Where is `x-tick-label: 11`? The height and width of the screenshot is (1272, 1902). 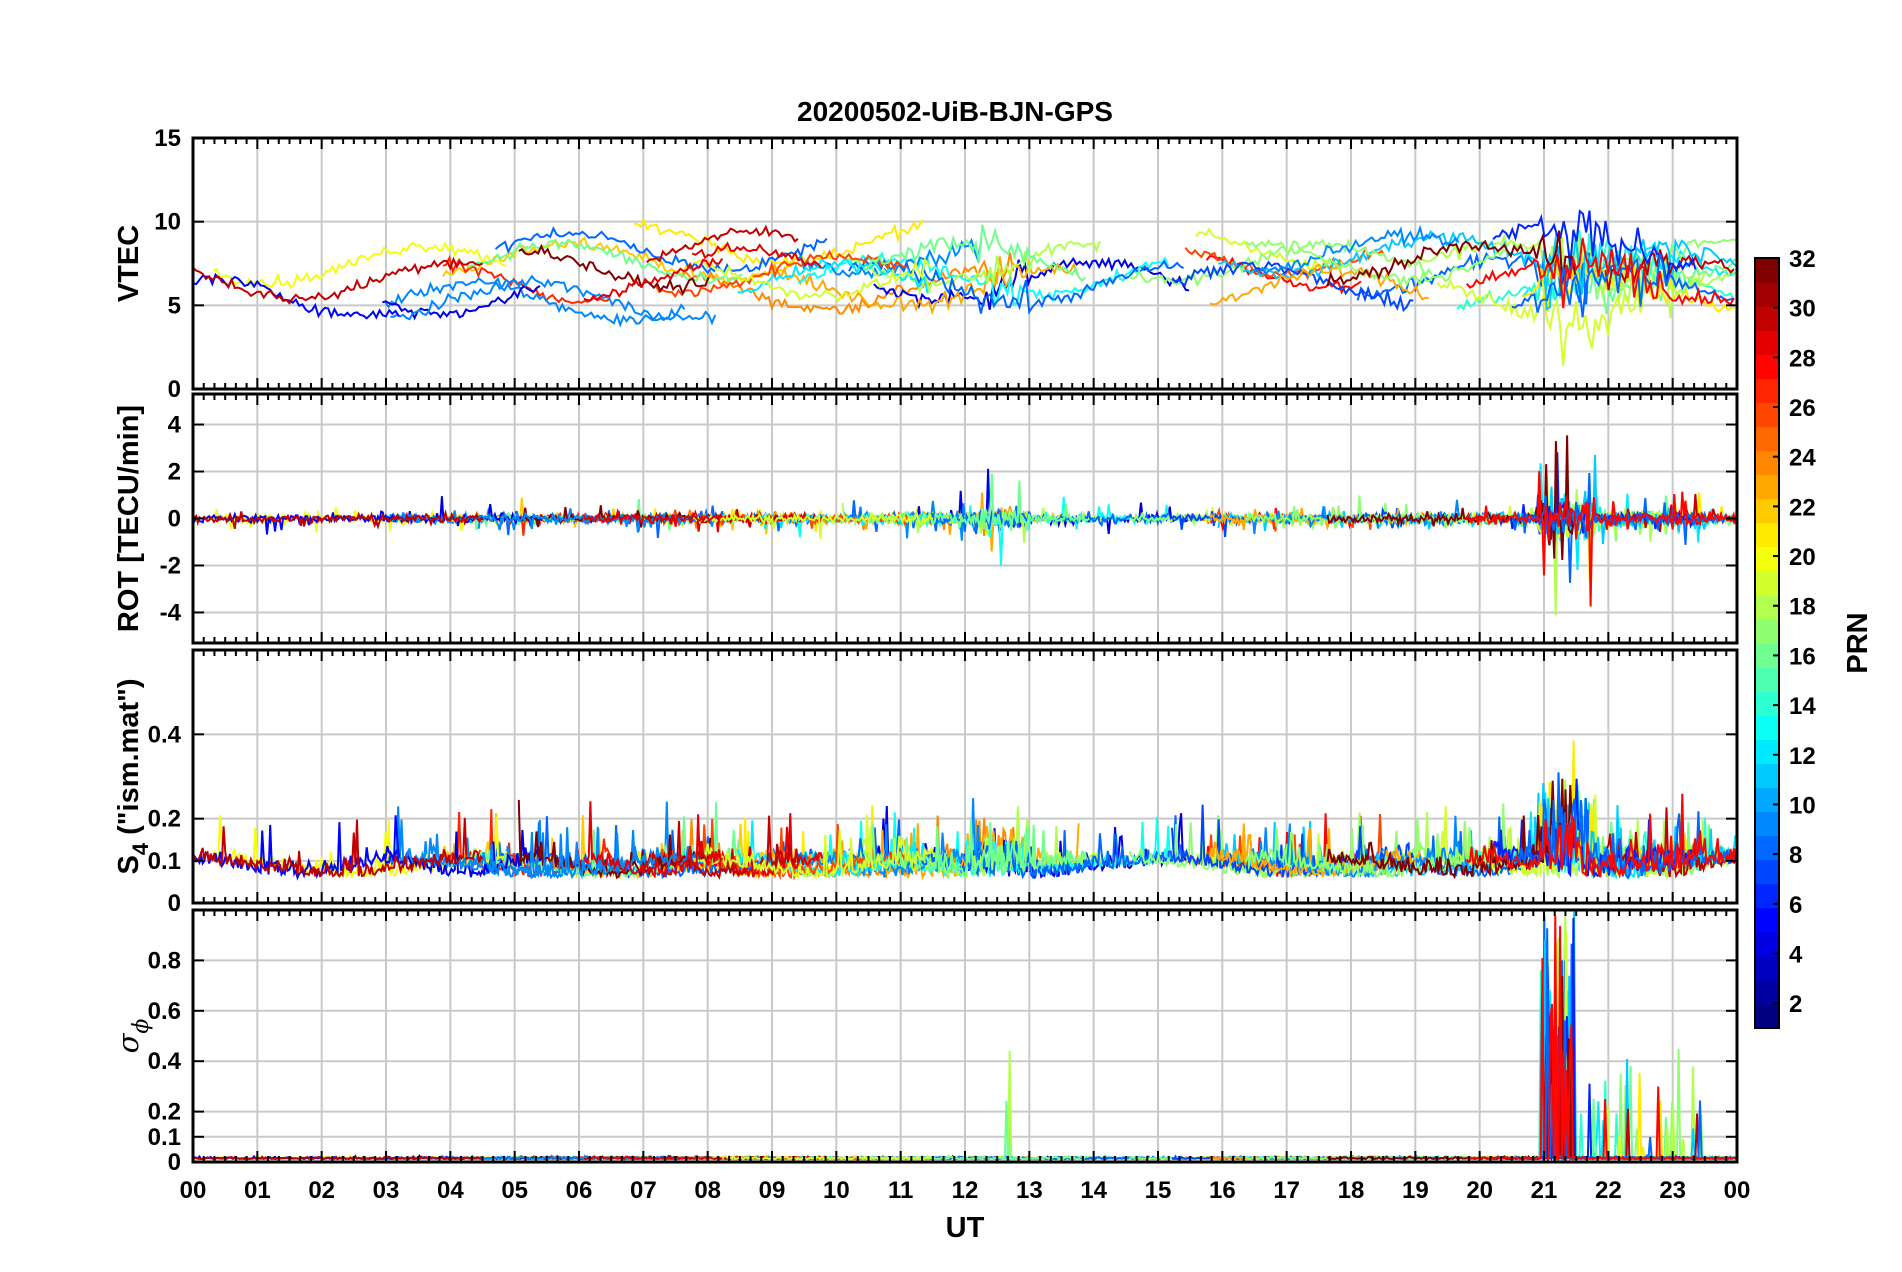 x-tick-label: 11 is located at coordinates (900, 1190).